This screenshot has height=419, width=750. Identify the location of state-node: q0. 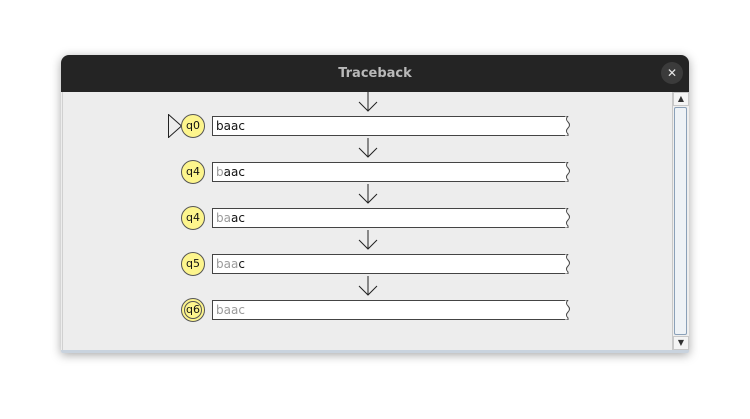
(193, 126).